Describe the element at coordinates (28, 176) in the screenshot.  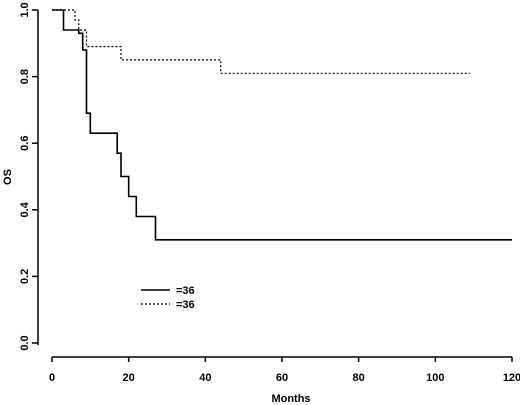
I see `y-ticks: 0.0 0.2 0.4 0.6 0.8 1.0` at that location.